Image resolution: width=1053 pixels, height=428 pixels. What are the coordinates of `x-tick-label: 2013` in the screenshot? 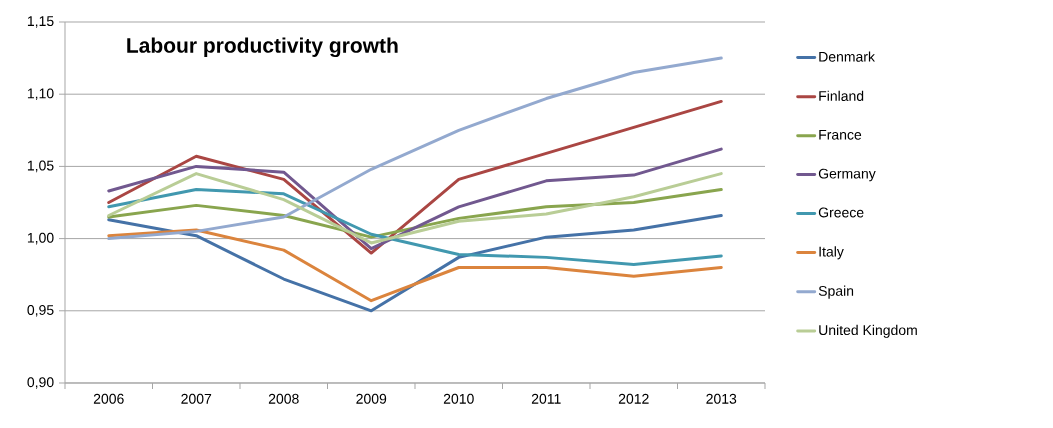 It's located at (721, 398).